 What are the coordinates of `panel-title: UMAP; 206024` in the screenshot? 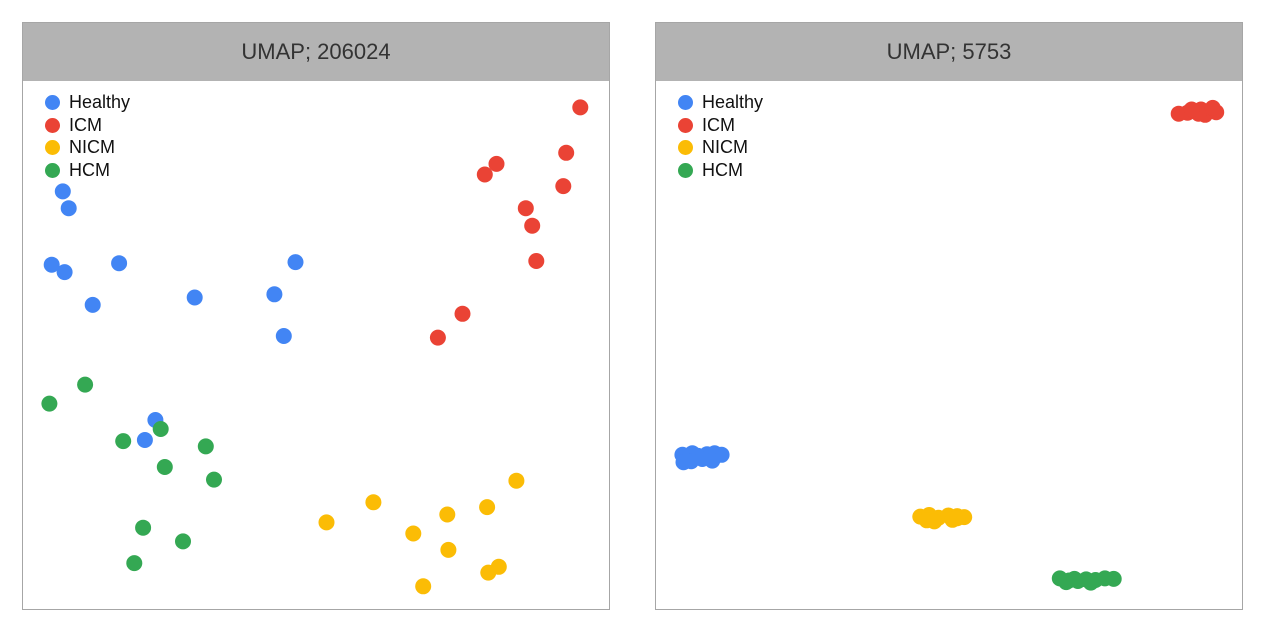 It's located at (316, 51).